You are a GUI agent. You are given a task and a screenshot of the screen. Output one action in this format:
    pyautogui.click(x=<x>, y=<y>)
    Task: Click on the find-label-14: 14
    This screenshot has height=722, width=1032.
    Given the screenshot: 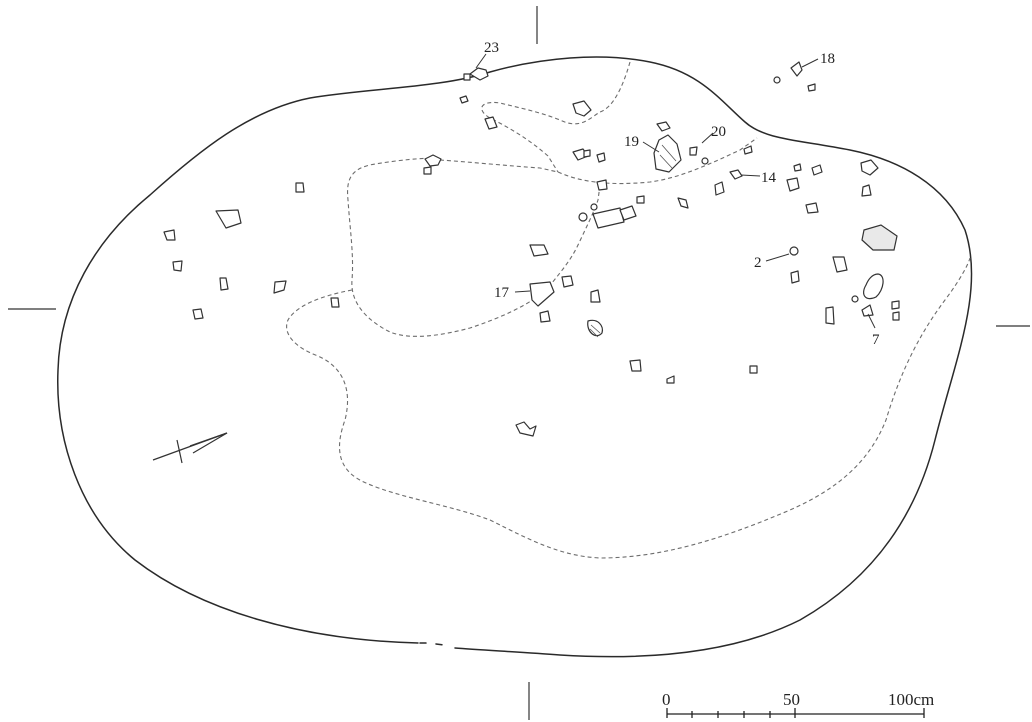 What is the action you would take?
    pyautogui.click(x=769, y=178)
    